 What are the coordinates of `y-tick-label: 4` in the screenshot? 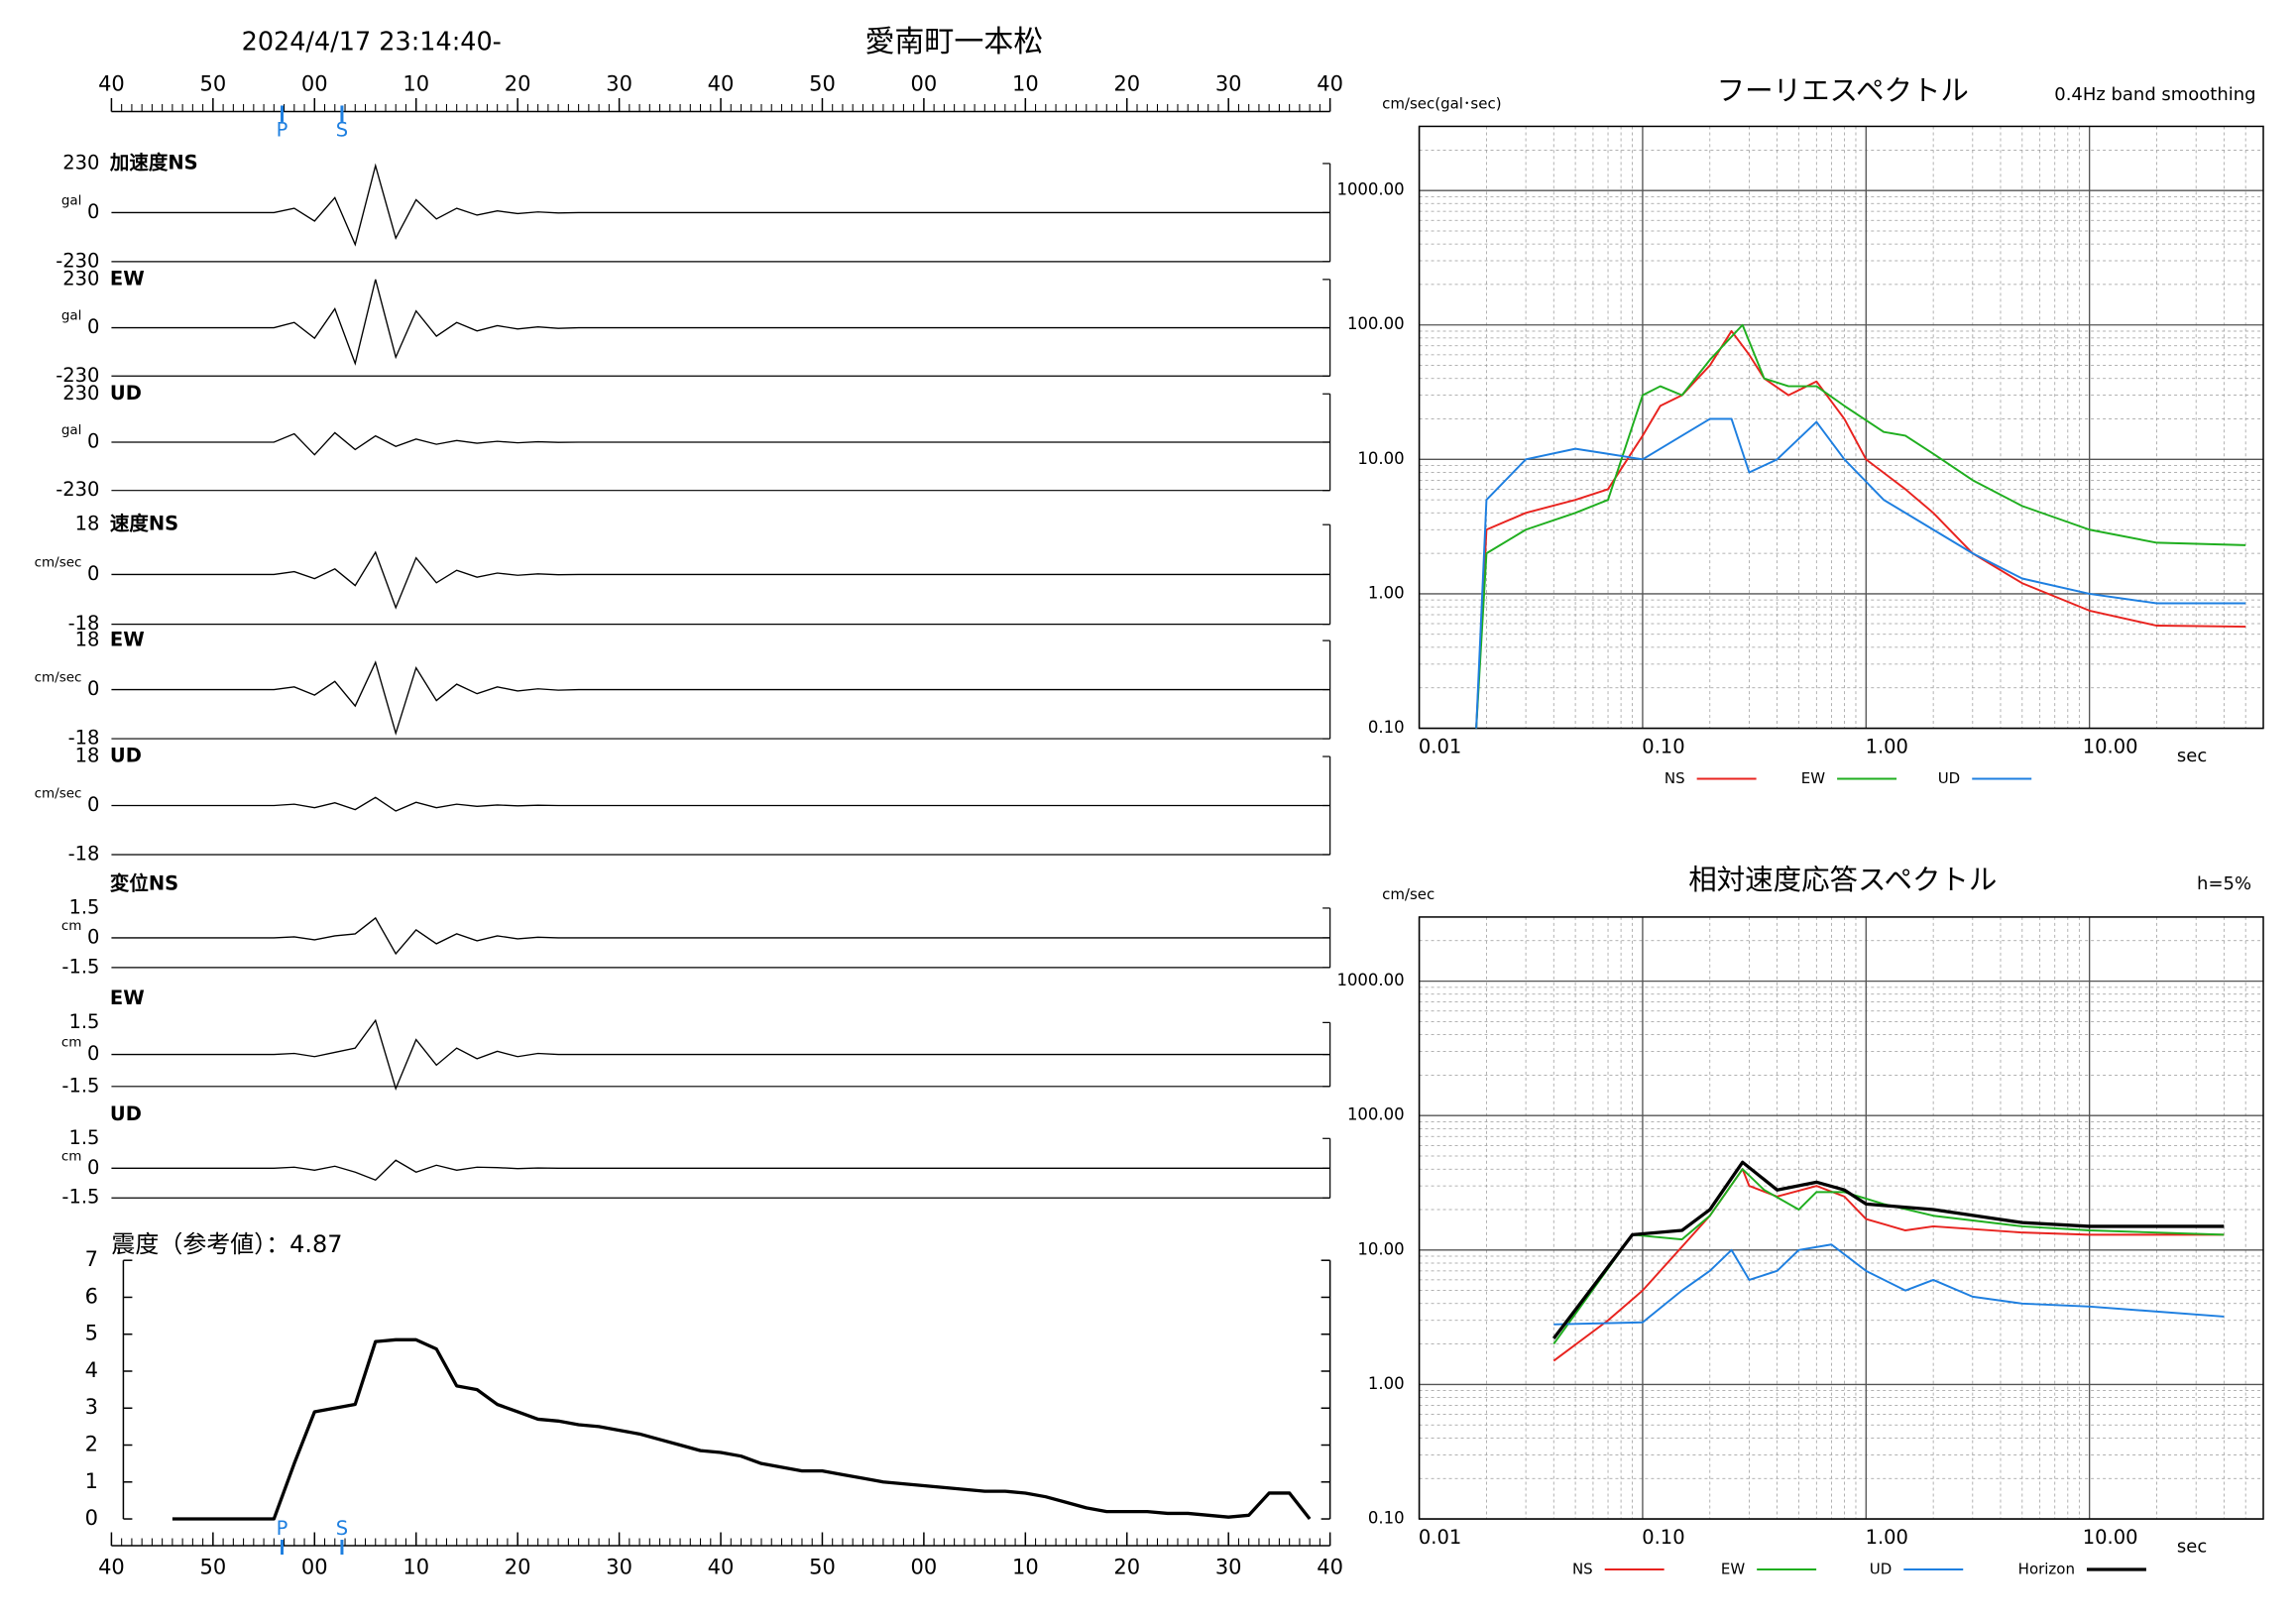 It's located at (92, 1370).